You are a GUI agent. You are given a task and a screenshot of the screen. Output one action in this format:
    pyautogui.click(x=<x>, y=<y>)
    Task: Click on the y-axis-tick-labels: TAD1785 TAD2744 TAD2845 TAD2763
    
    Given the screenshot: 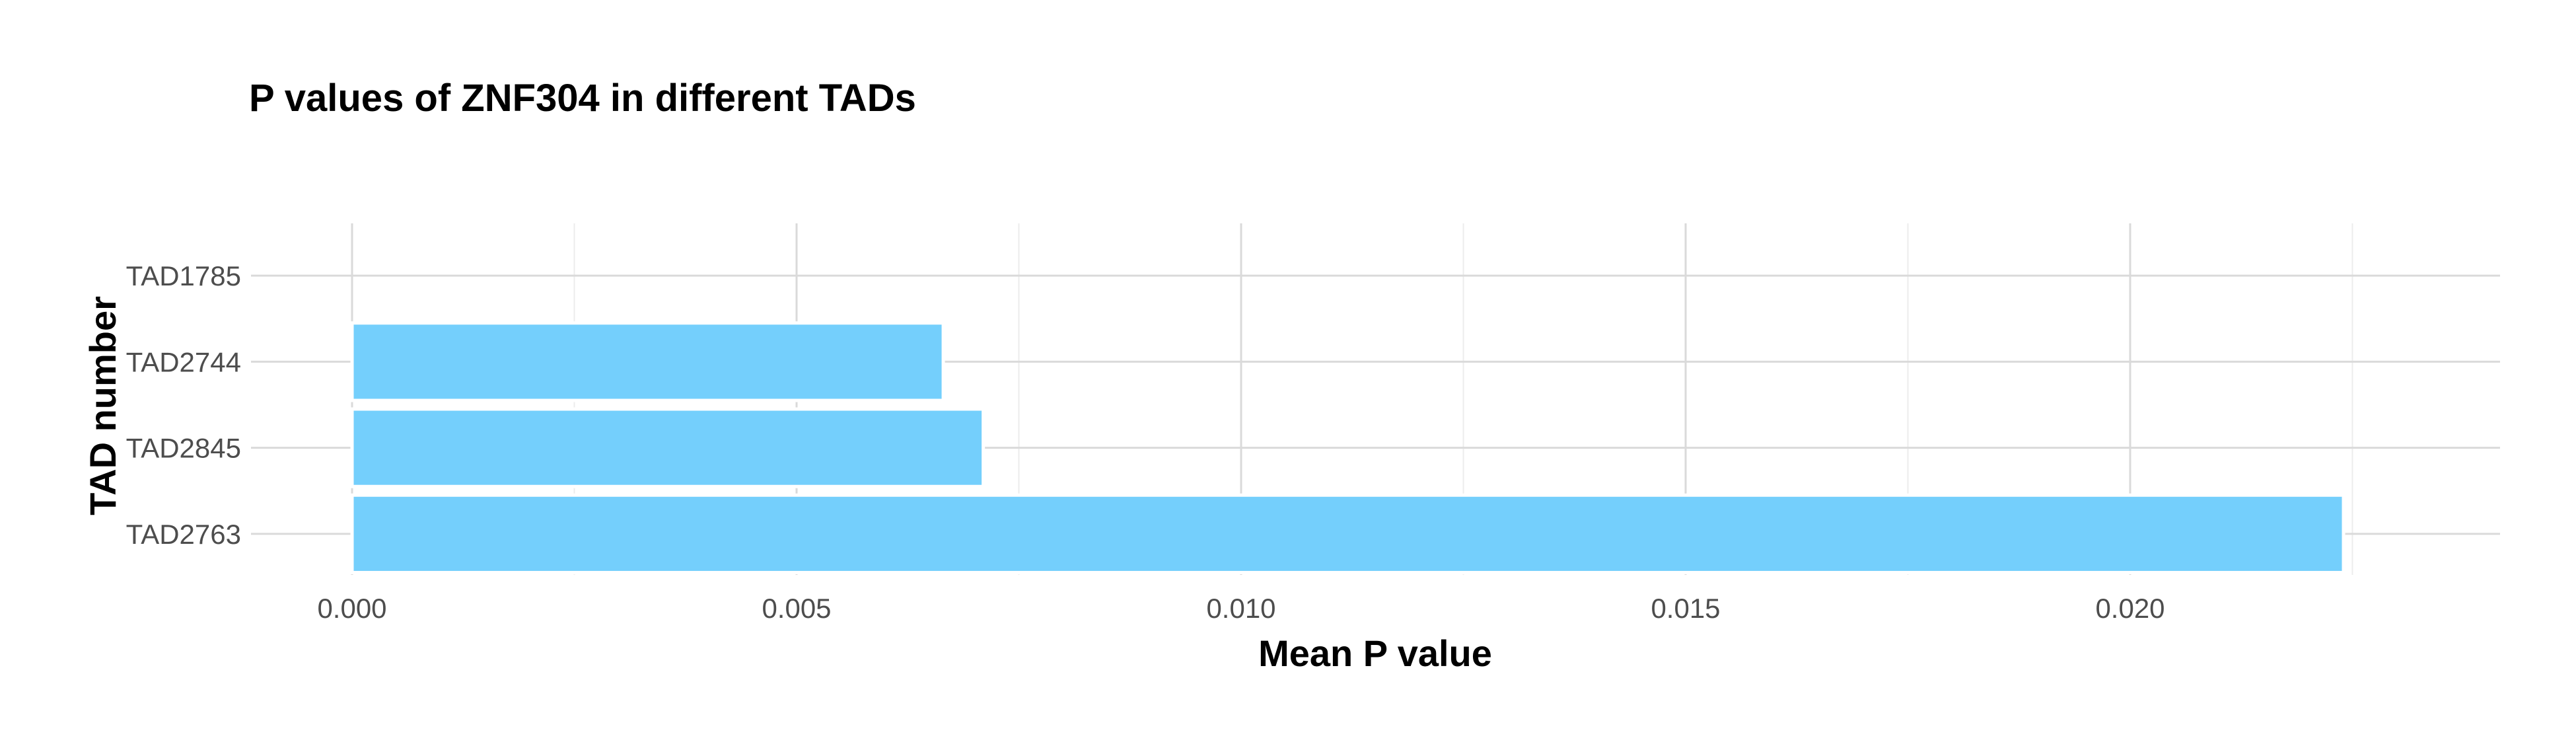 What is the action you would take?
    pyautogui.click(x=184, y=405)
    